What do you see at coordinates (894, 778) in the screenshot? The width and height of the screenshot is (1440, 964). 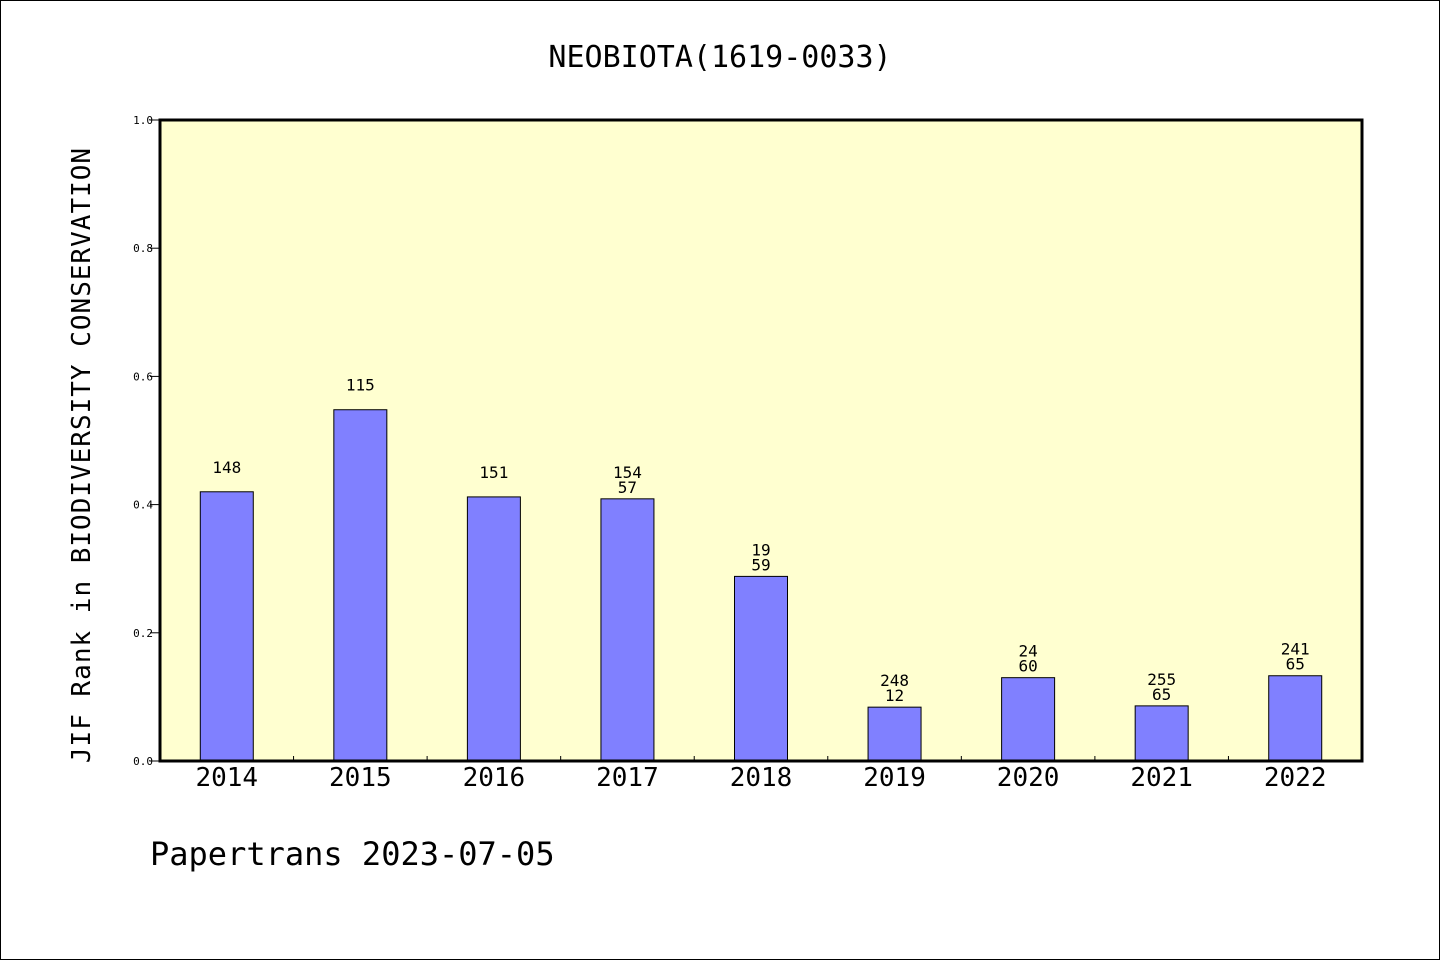 I see `x-tick-label: 2019` at bounding box center [894, 778].